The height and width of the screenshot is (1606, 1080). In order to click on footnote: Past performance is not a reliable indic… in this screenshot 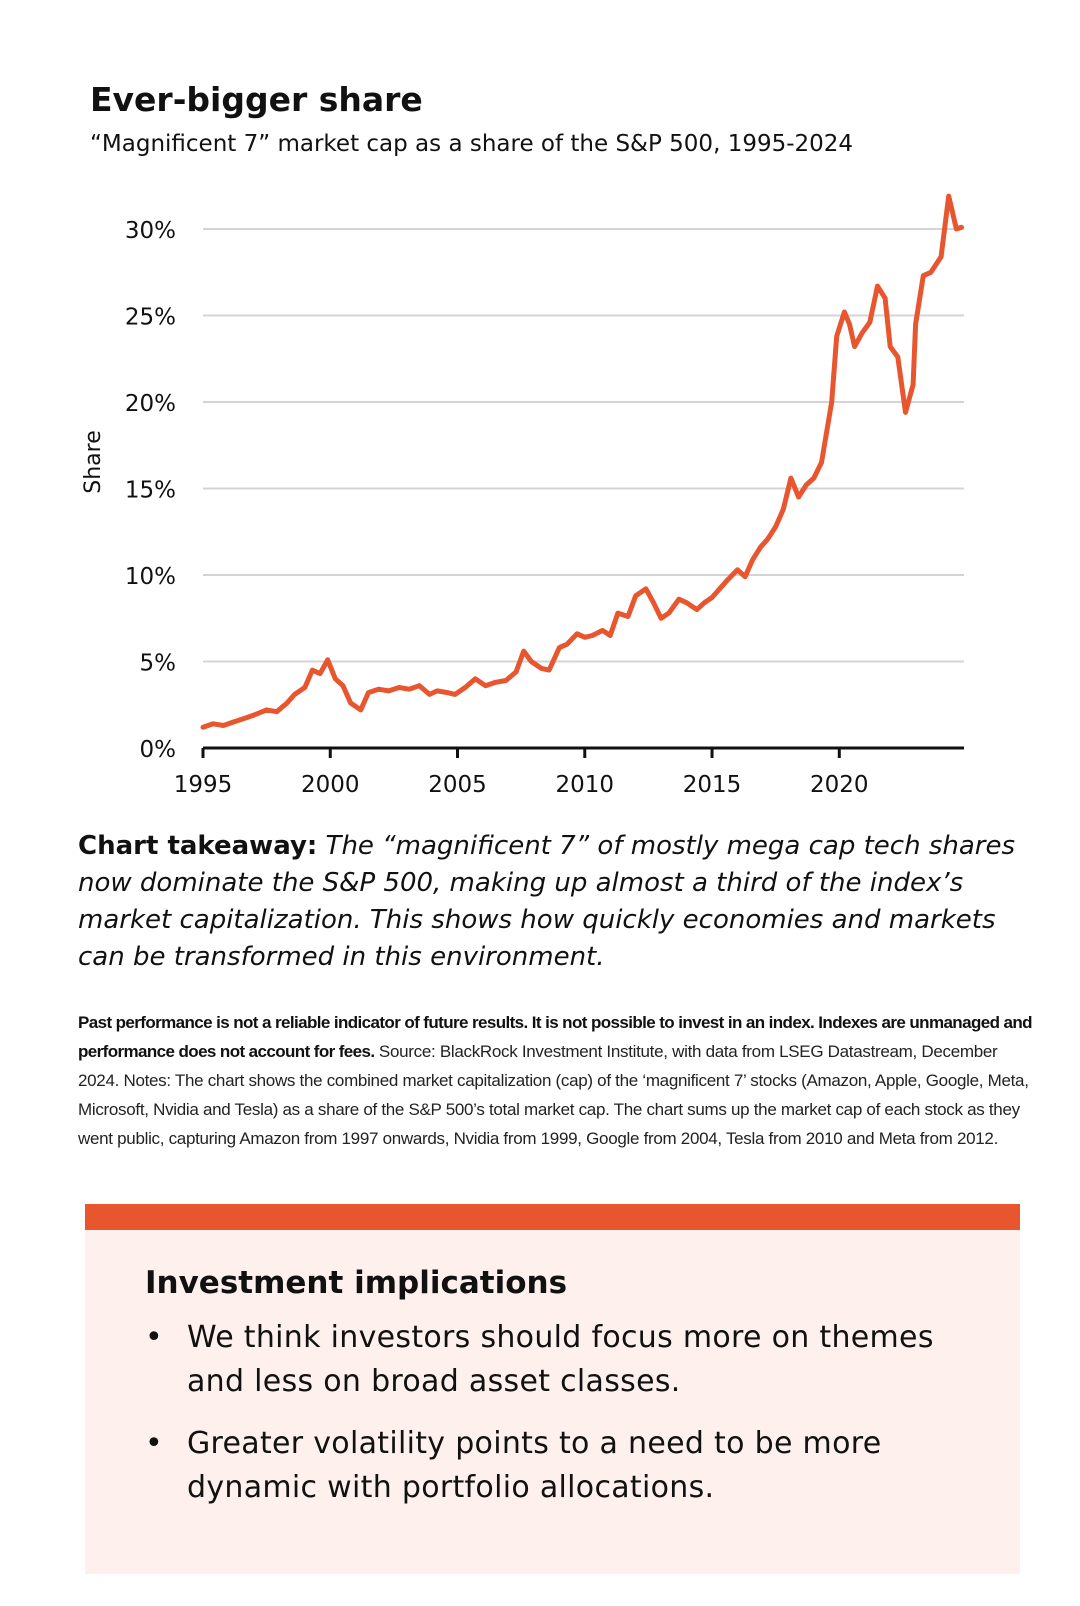, I will do `click(558, 1080)`.